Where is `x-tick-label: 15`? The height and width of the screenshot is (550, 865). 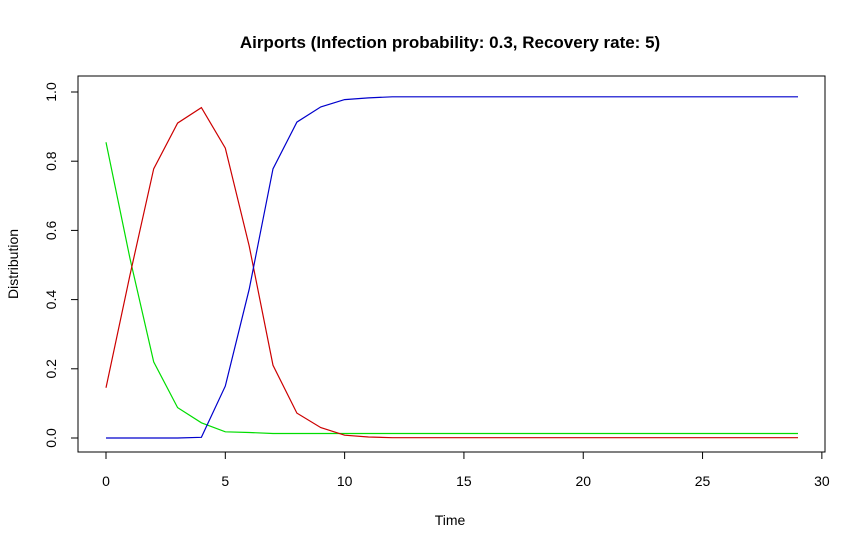 x-tick-label: 15 is located at coordinates (464, 481).